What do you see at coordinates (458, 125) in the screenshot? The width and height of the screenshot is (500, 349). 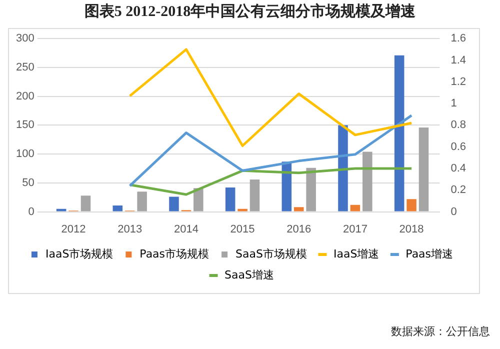 I see `y2-tick-label: 0.8` at bounding box center [458, 125].